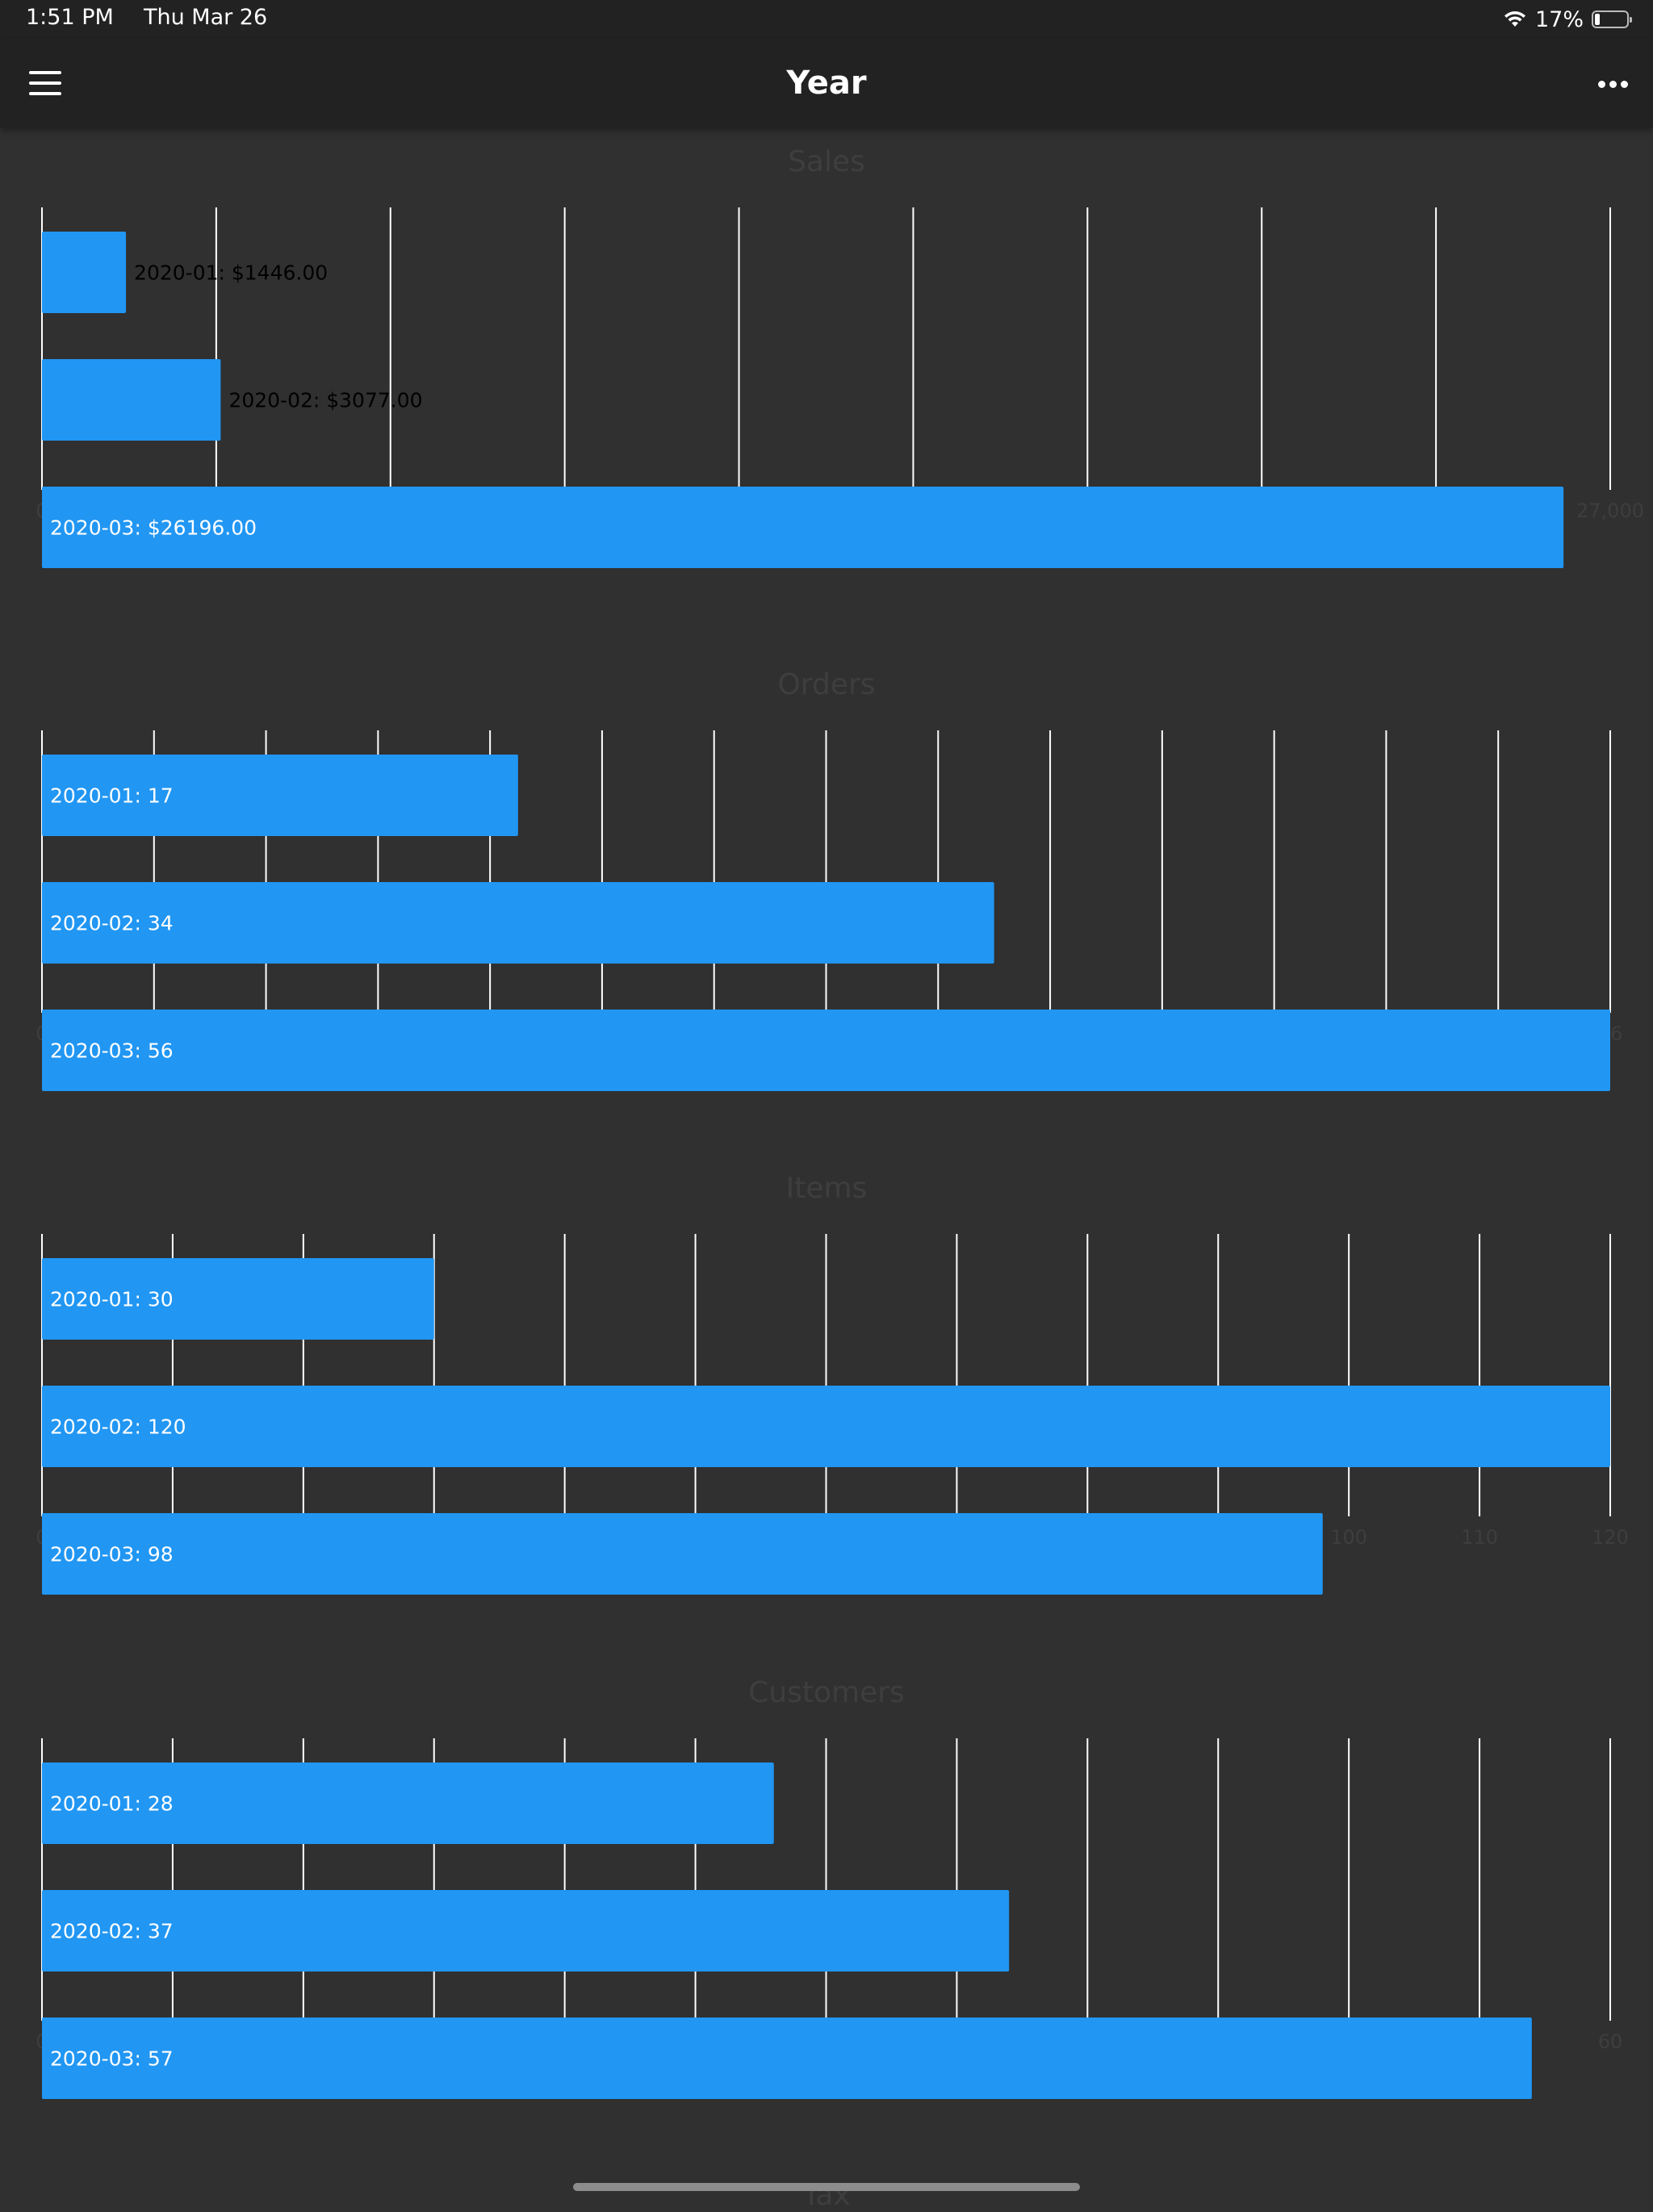  What do you see at coordinates (112, 796) in the screenshot?
I see `bar-label: 2020-01: 17` at bounding box center [112, 796].